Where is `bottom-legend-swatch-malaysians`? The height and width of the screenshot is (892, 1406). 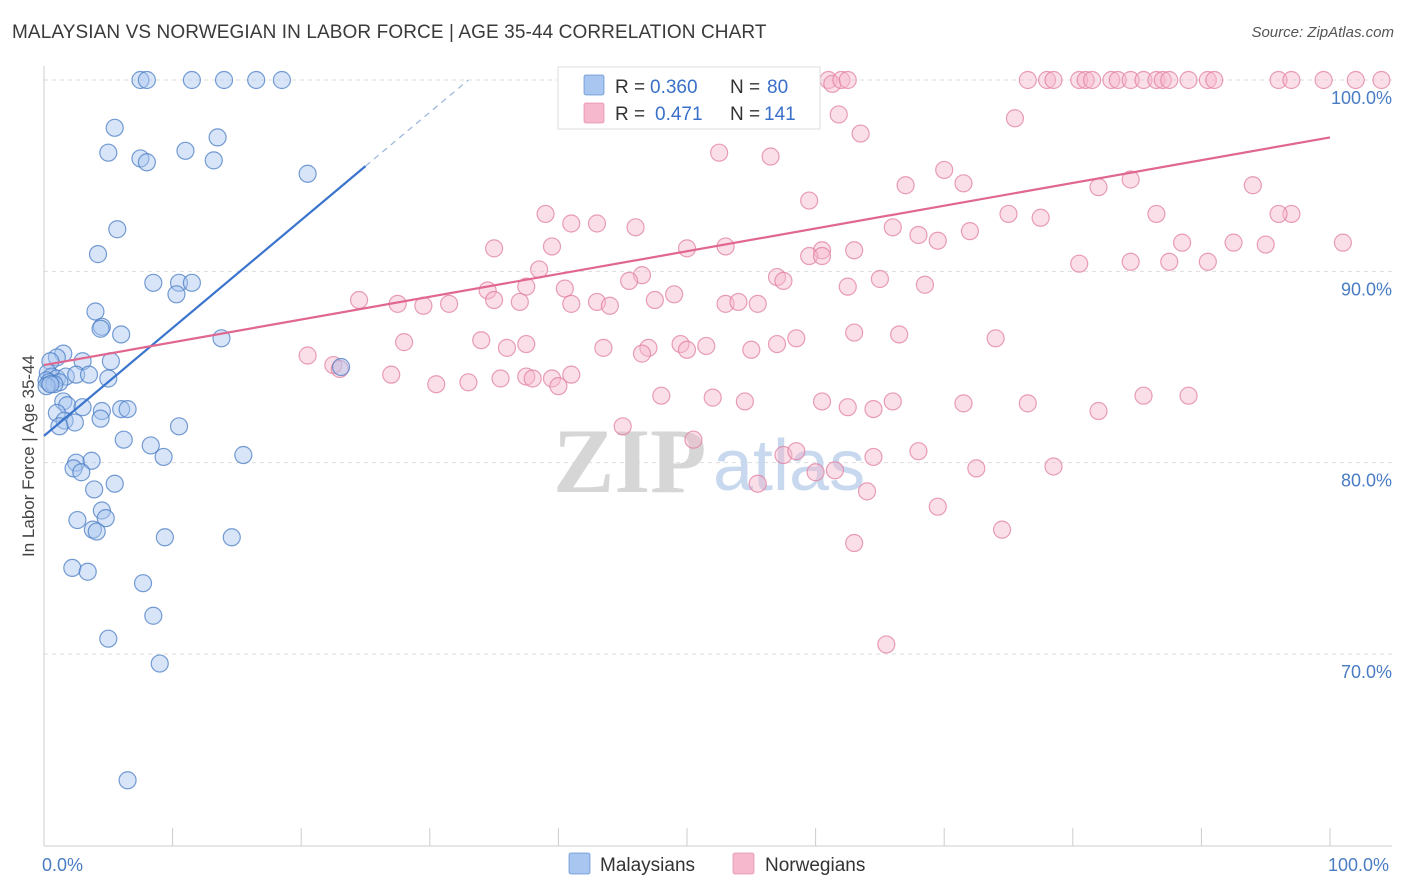 bottom-legend-swatch-malaysians is located at coordinates (579, 863).